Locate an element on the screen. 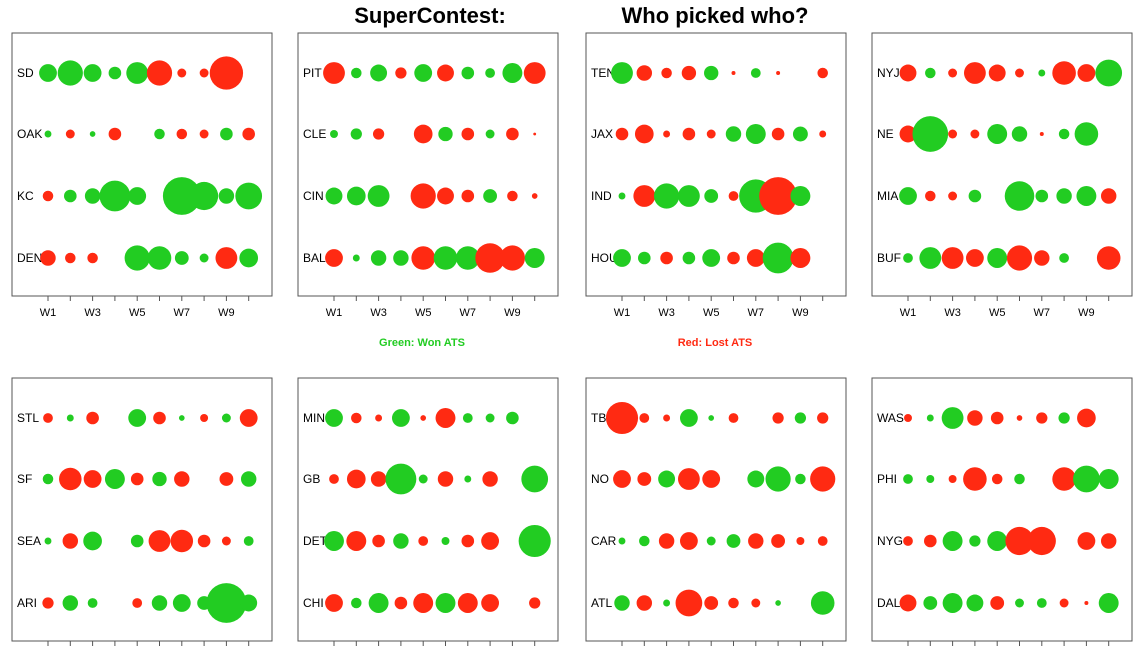 This screenshot has width=1140, height=650. team-label: GB is located at coordinates (311, 479).